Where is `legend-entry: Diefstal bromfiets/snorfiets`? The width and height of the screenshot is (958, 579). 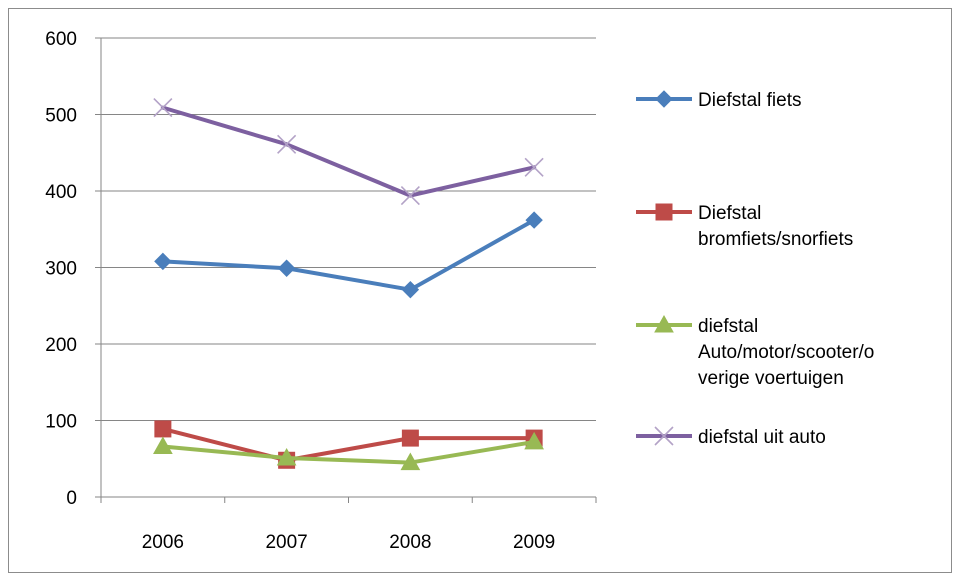
legend-entry: Diefstal bromfiets/snorfiets is located at coordinates (744, 226).